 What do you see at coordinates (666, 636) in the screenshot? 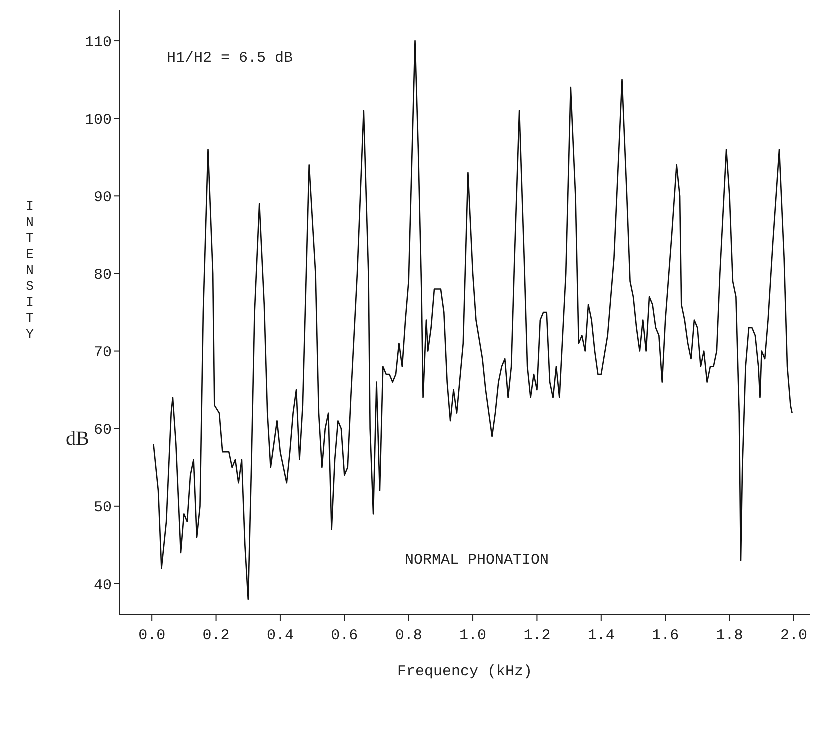
I see `x-tick-label: 1.6` at bounding box center [666, 636].